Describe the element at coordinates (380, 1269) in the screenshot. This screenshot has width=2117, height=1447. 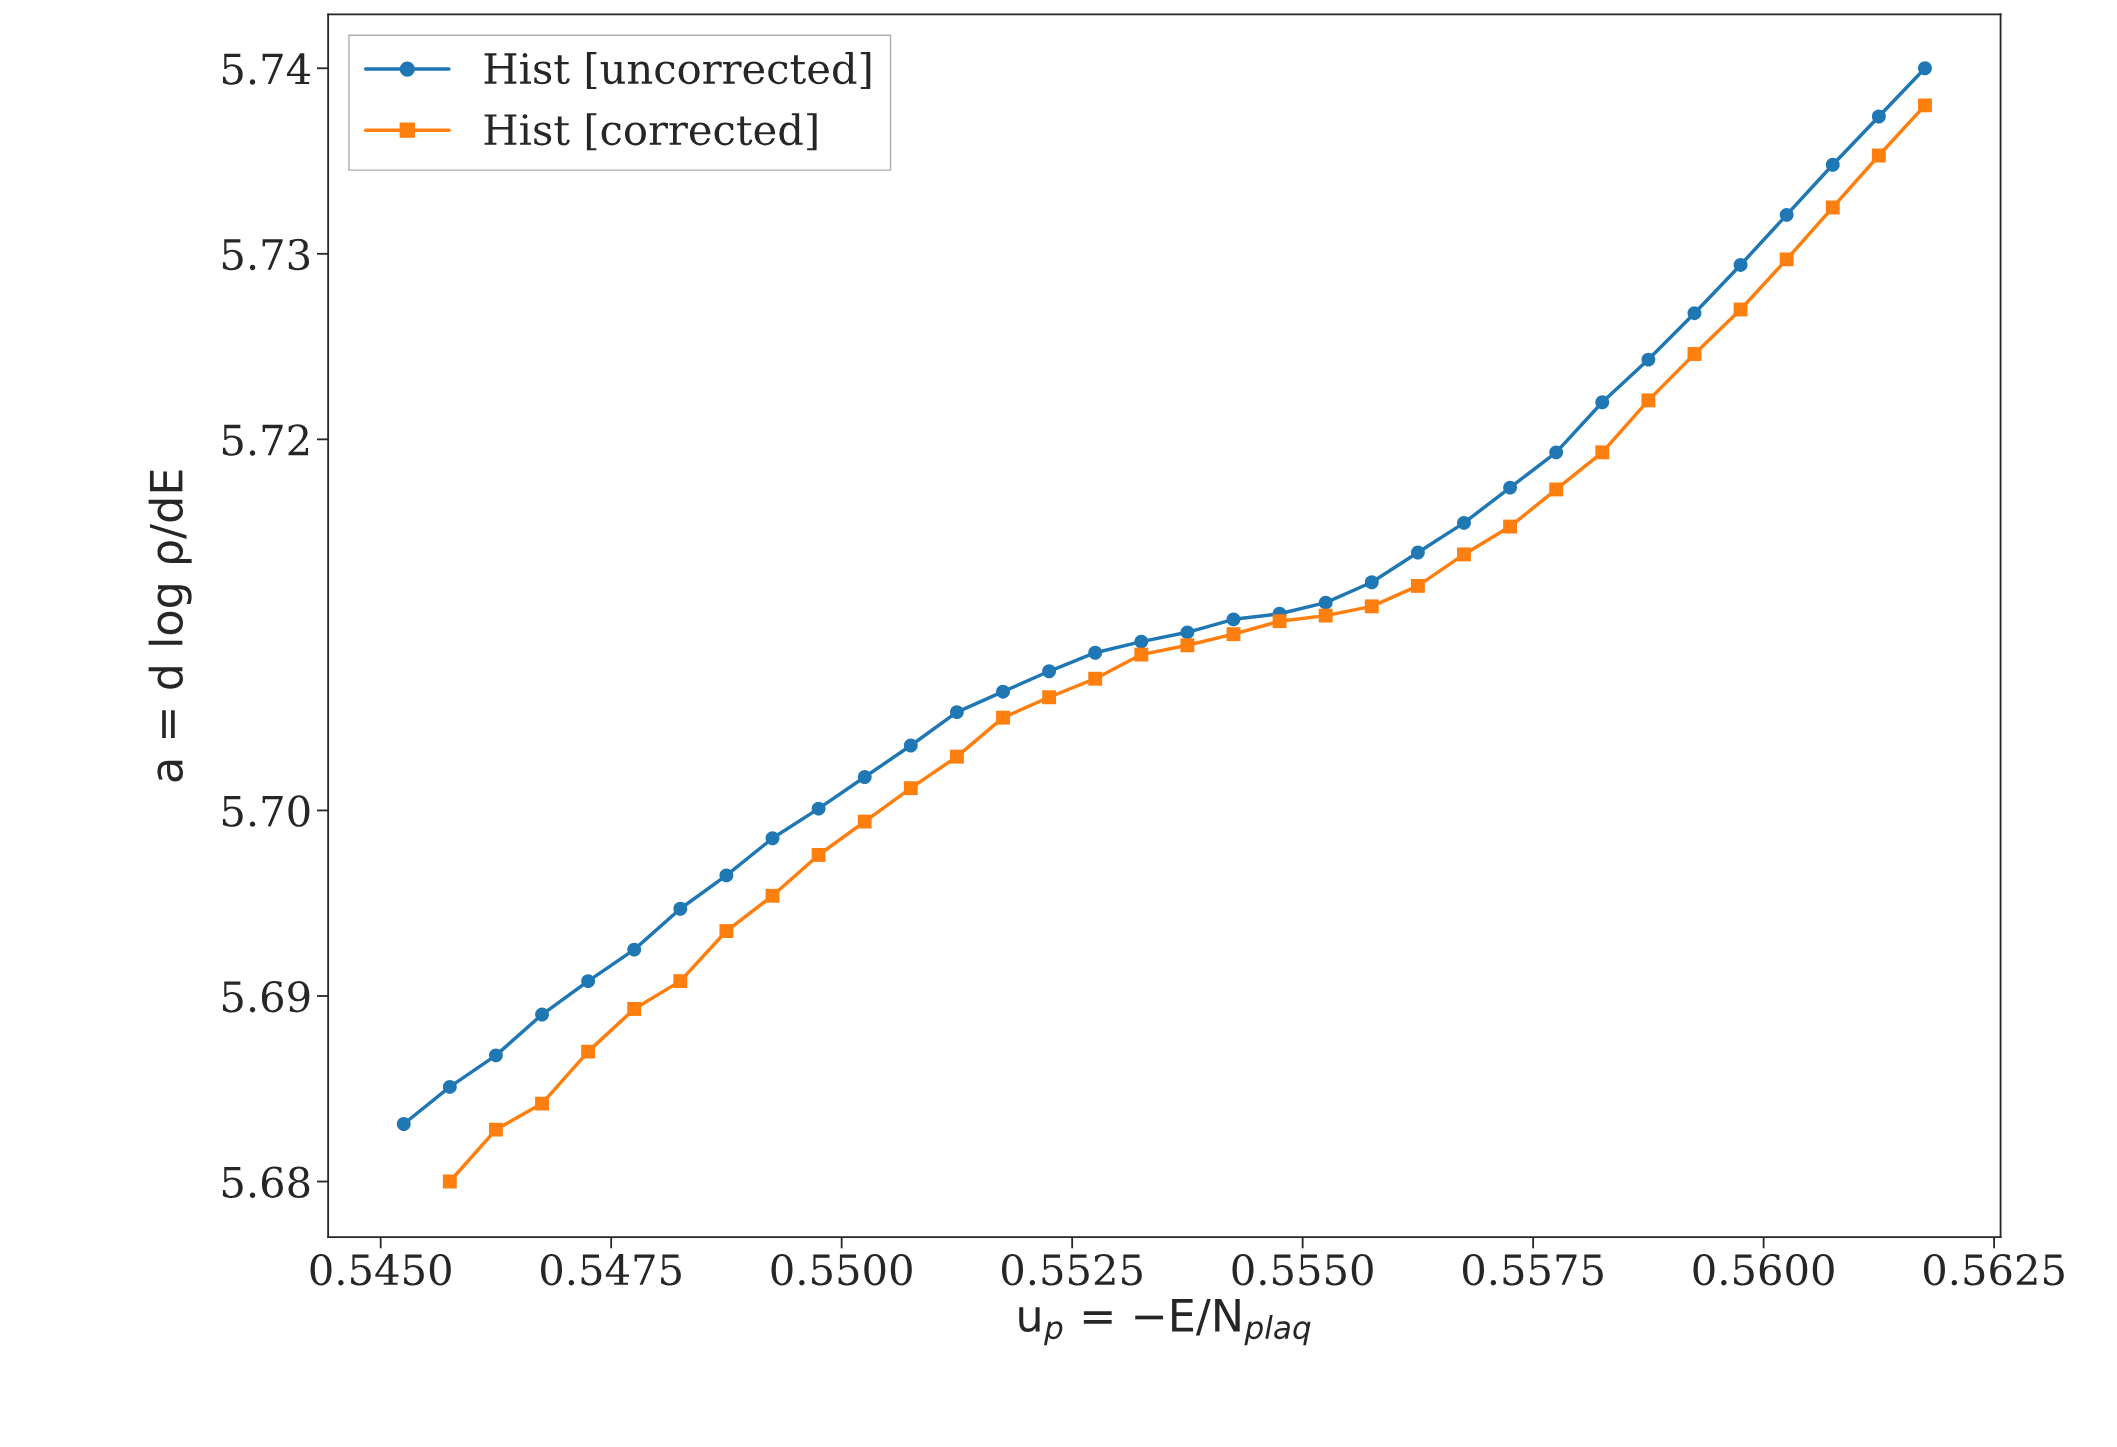
I see `x-tick-label: 0.5450` at that location.